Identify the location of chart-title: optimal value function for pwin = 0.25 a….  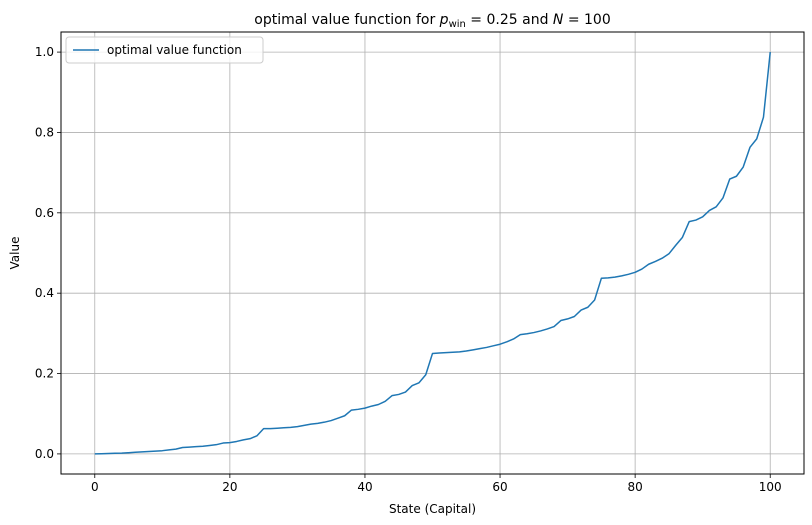
(432, 21).